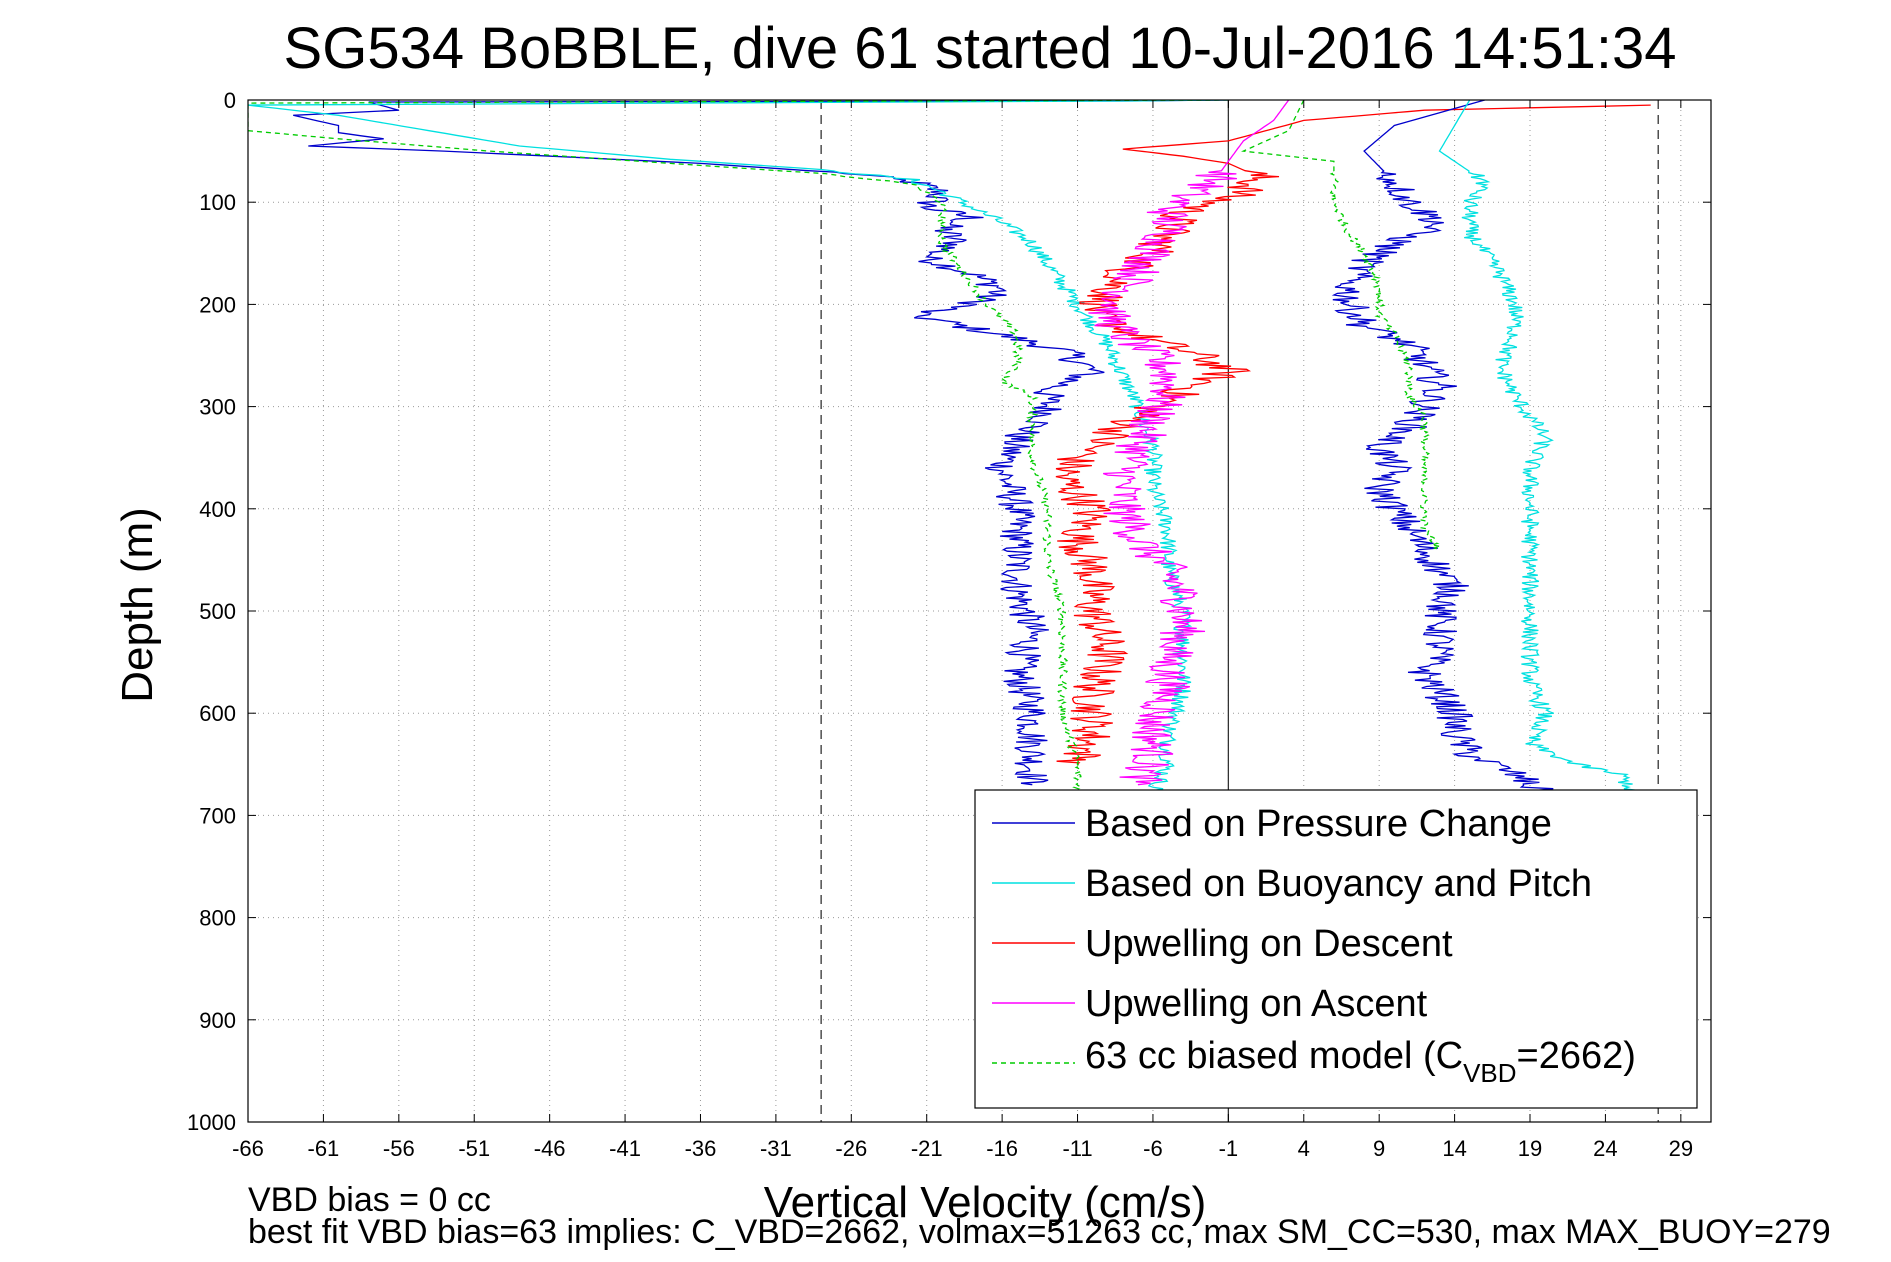 The image size is (1891, 1262). I want to click on x-tick-label: -26, so click(851, 1148).